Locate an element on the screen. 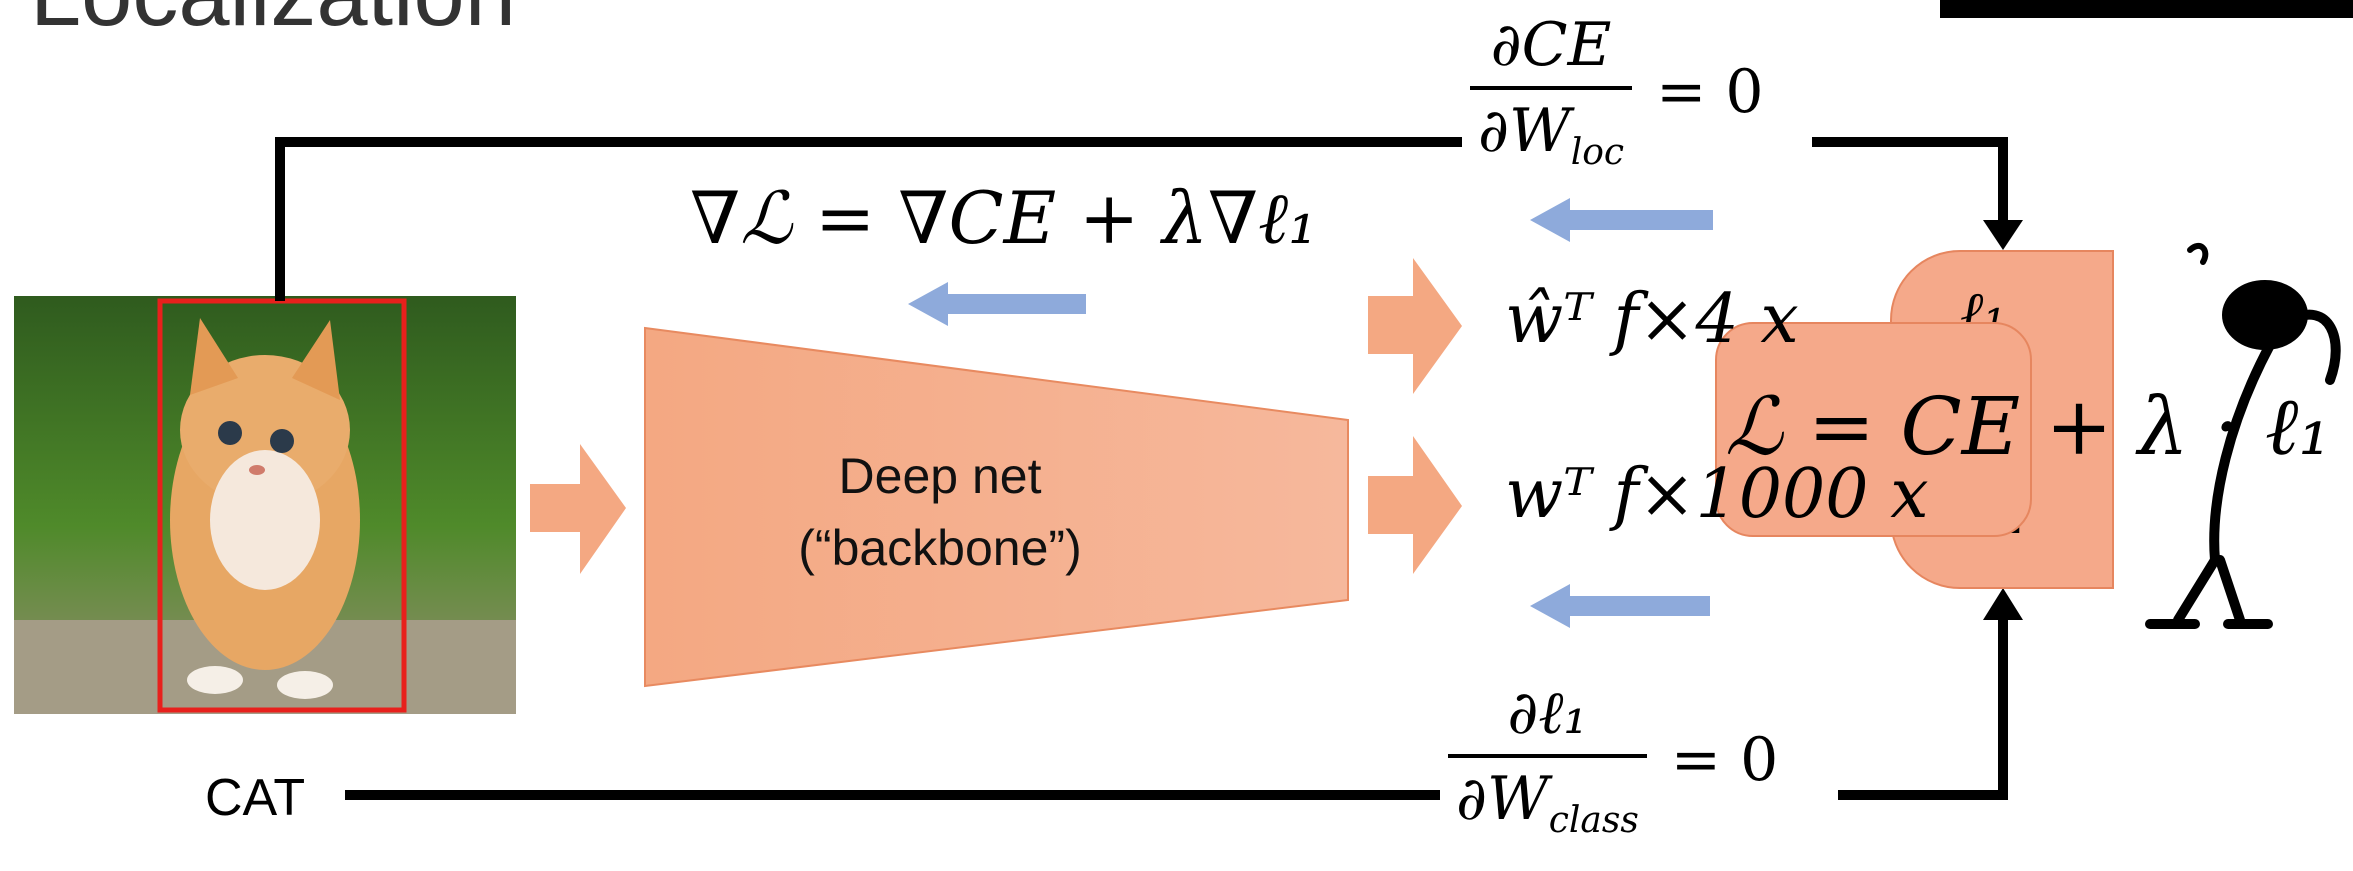 Image resolution: width=2353 pixels, height=871 pixels. input-arrow is located at coordinates (578, 509).